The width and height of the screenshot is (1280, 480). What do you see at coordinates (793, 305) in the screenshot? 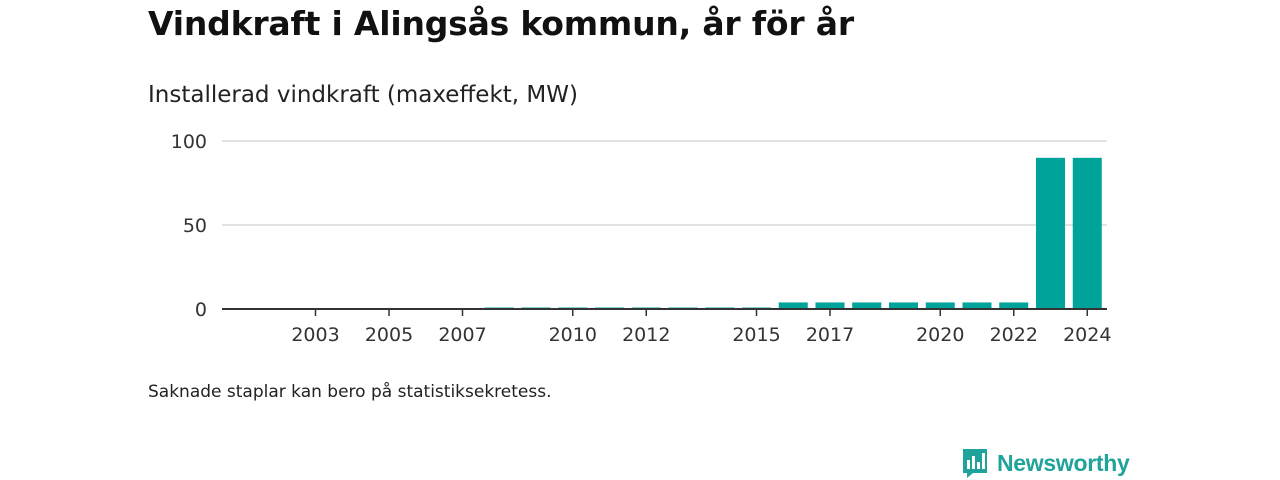
I see `bar-2016` at bounding box center [793, 305].